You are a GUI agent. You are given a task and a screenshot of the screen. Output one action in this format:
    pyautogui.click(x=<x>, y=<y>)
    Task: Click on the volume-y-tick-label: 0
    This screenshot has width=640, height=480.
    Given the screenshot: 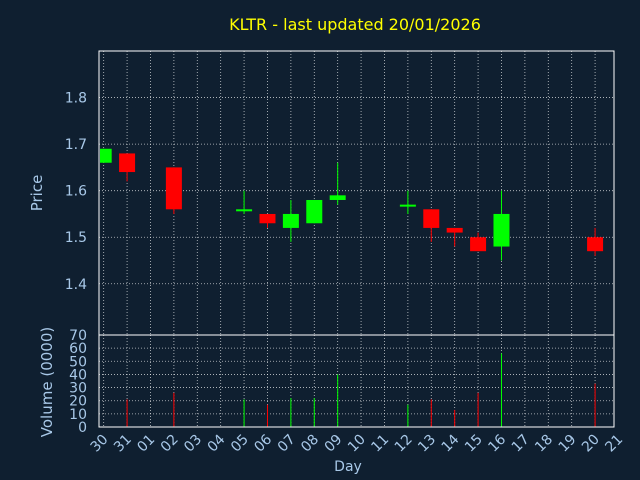 What is the action you would take?
    pyautogui.click(x=82, y=428)
    